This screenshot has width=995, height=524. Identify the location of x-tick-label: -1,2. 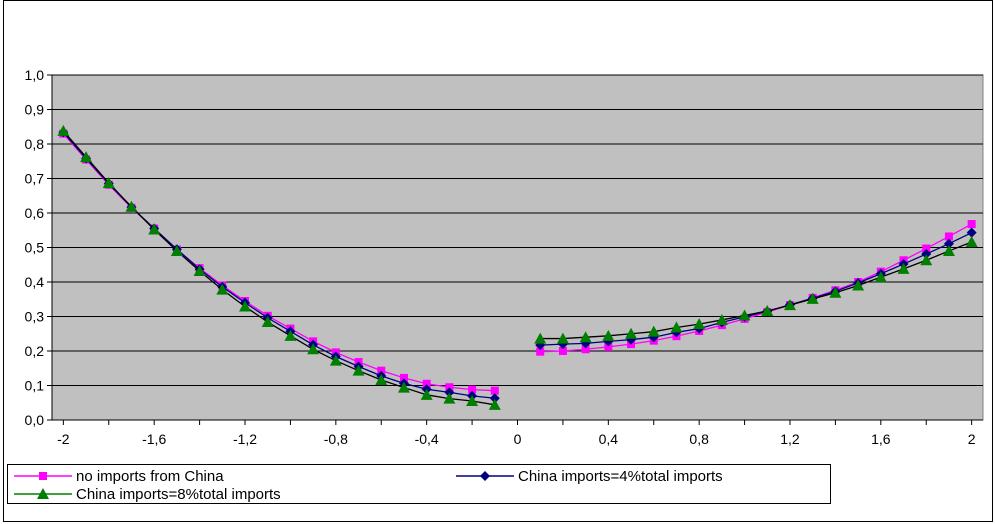
(245, 439).